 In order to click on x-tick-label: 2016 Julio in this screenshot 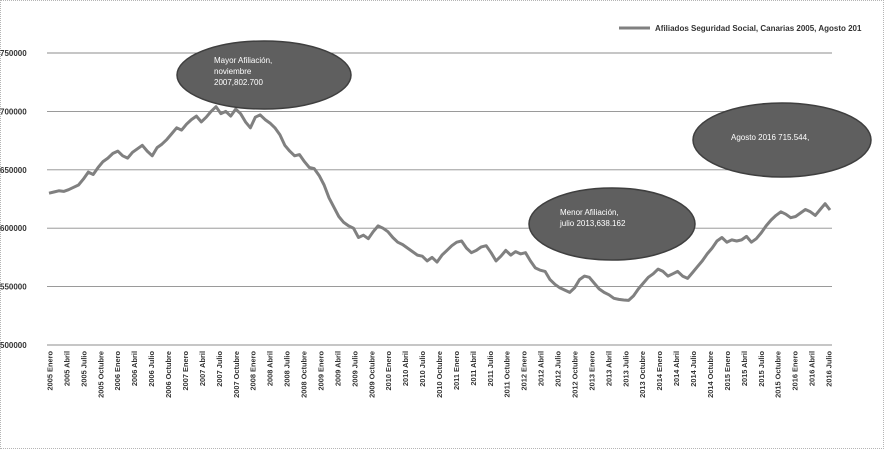, I will do `click(829, 369)`.